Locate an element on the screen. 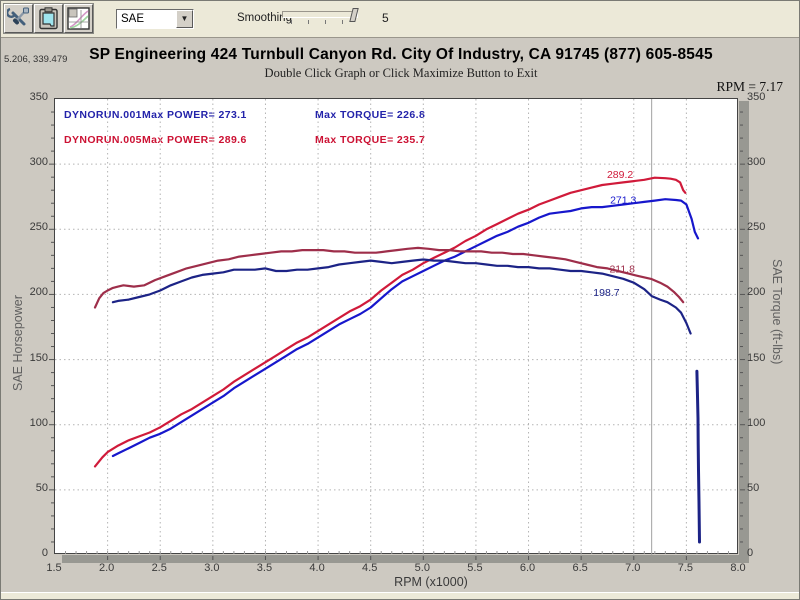  y-tick-label-right: 0 is located at coordinates (750, 553).